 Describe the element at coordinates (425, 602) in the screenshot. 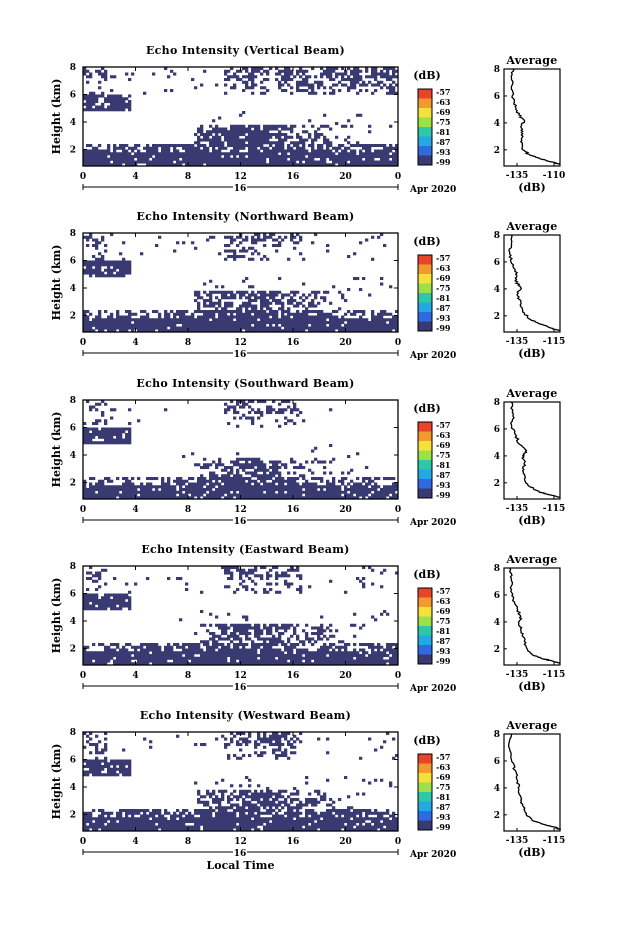

I see `colorbar-swatch` at that location.